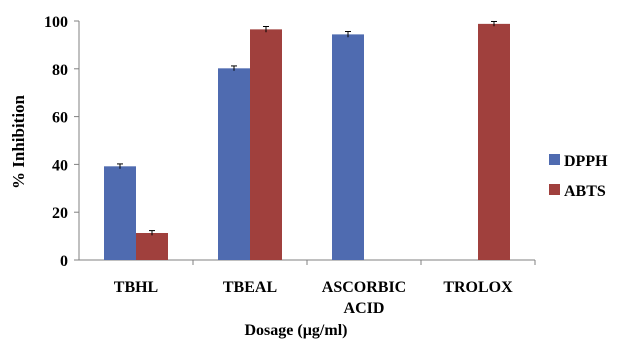 Image resolution: width=620 pixels, height=346 pixels. I want to click on y-tick-label: 20, so click(60, 213).